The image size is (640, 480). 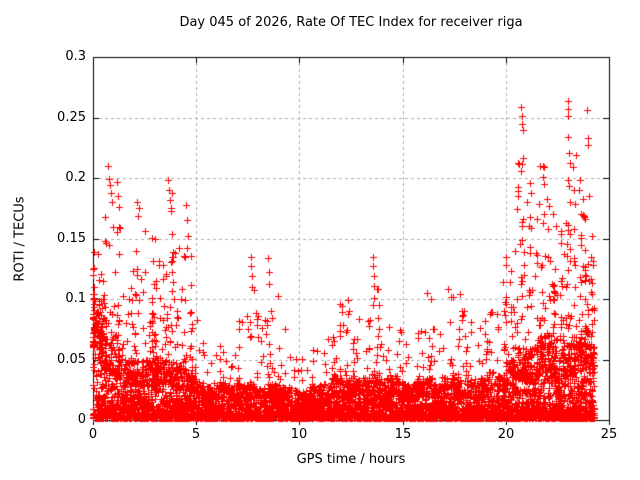 I want to click on x-tick-label: 15, so click(x=403, y=434).